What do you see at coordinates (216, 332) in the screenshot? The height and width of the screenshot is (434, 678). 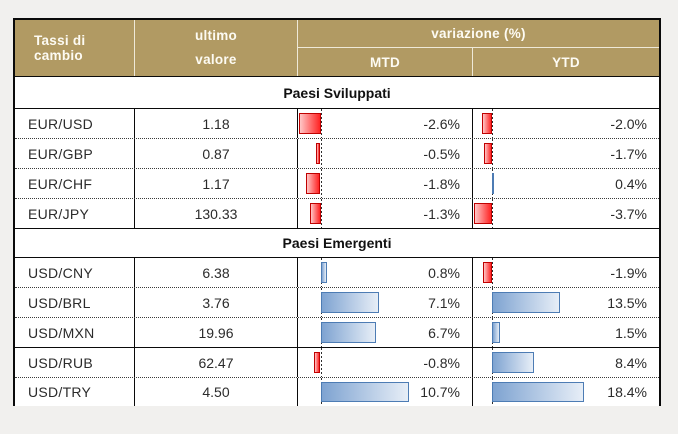 I see `last-value: 19.96` at bounding box center [216, 332].